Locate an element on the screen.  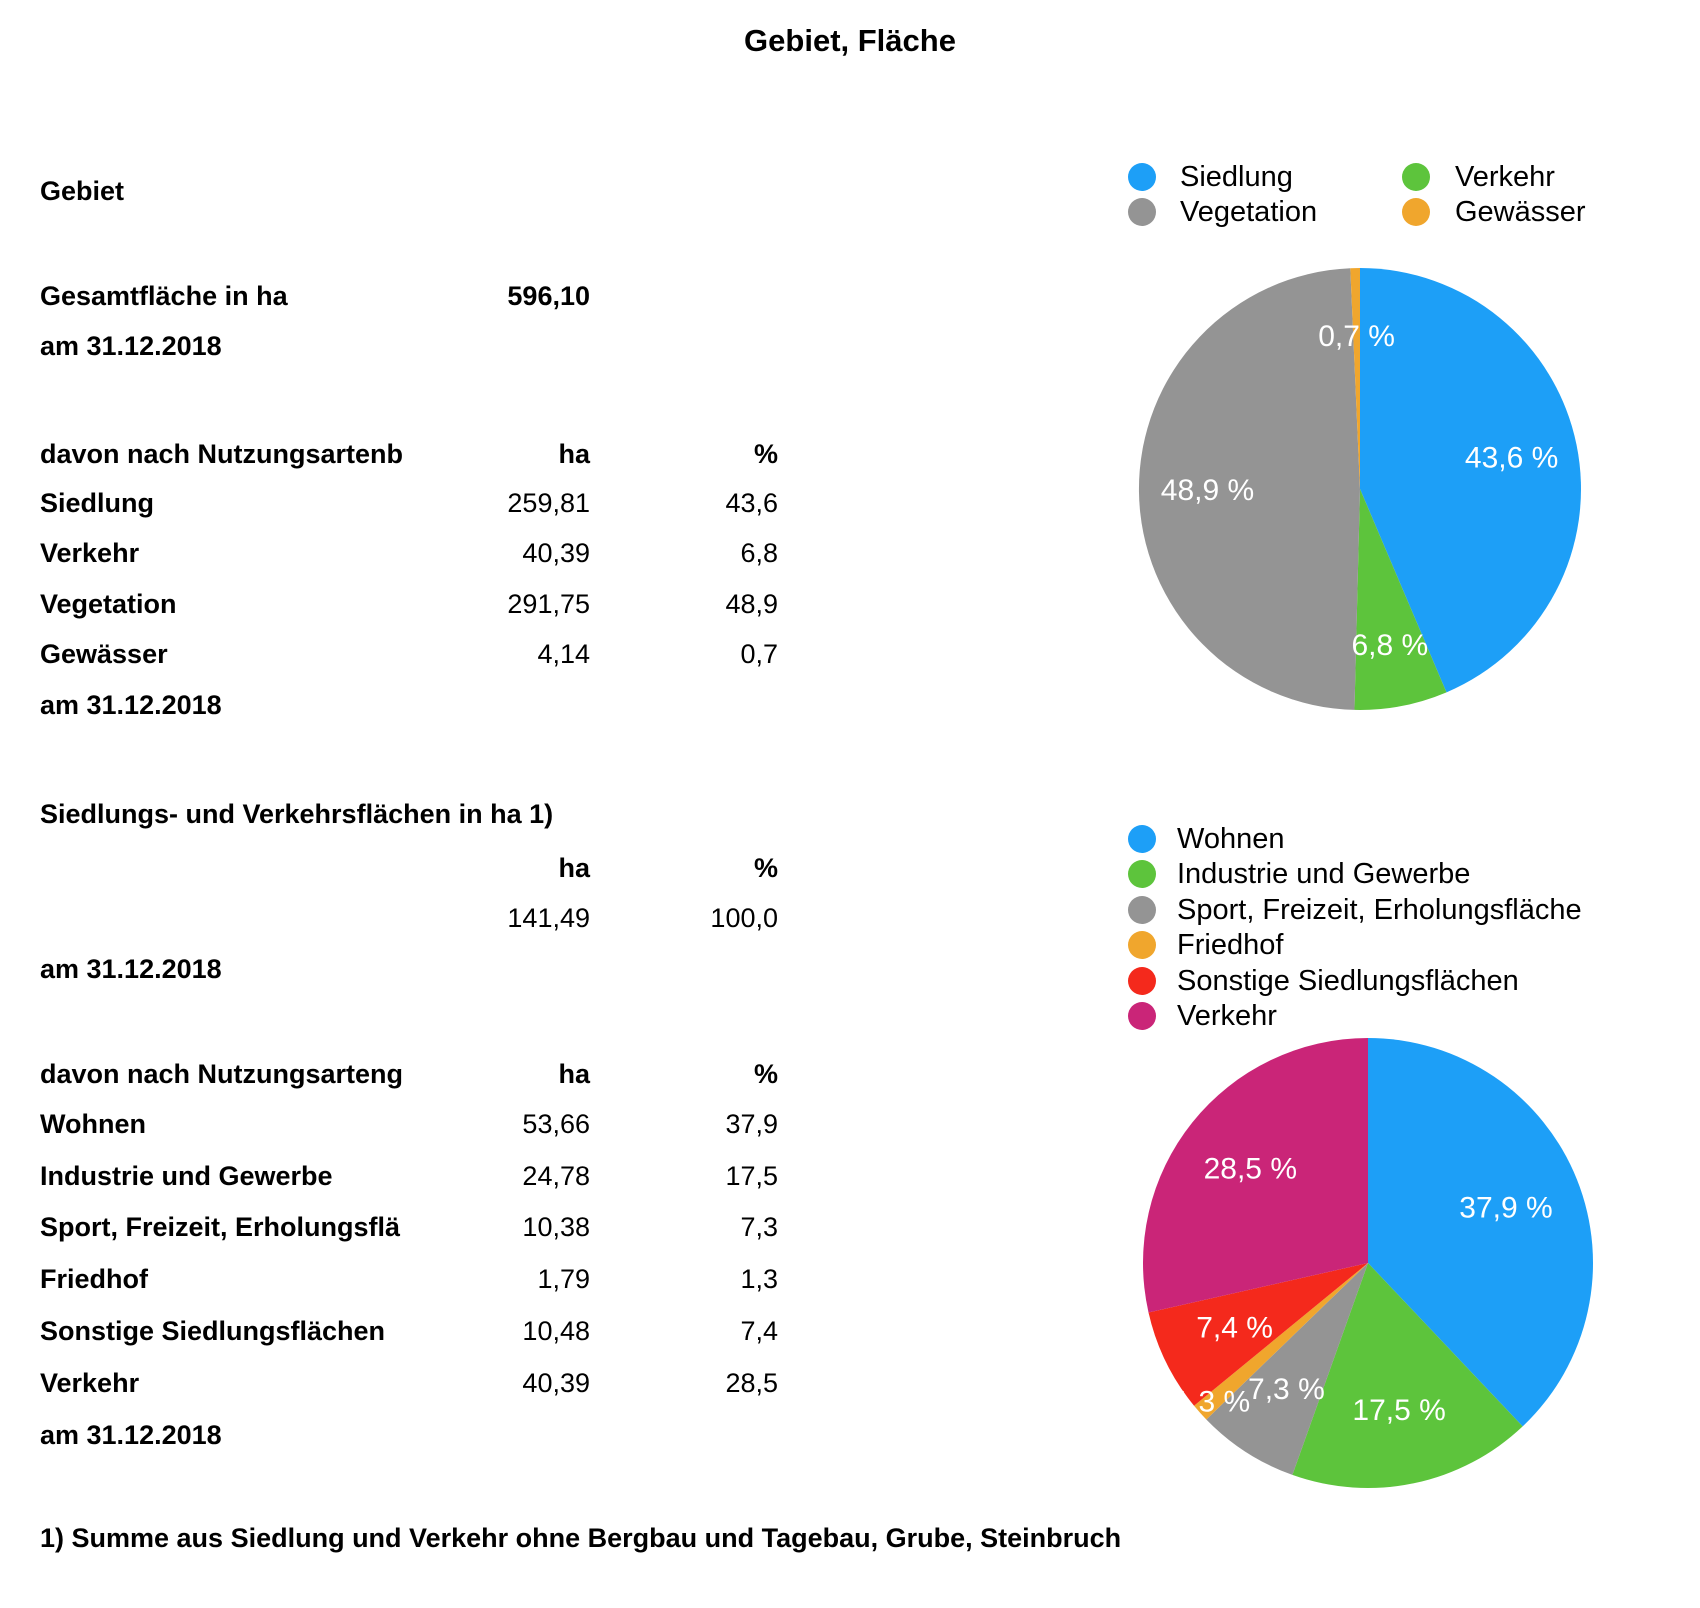
row-ha-value: 1,79 is located at coordinates (563, 1279).